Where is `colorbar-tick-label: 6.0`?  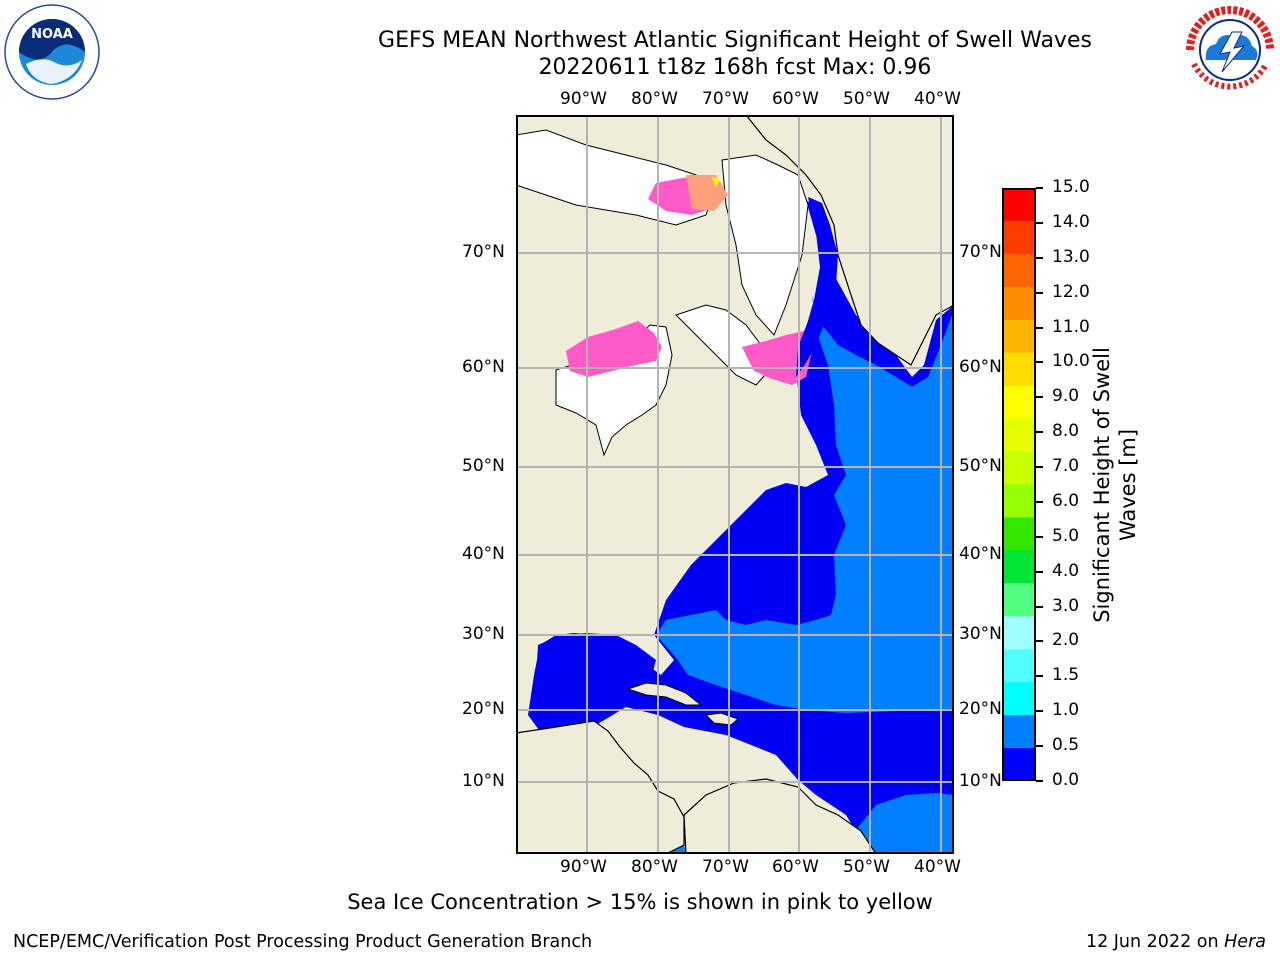 colorbar-tick-label: 6.0 is located at coordinates (1066, 500).